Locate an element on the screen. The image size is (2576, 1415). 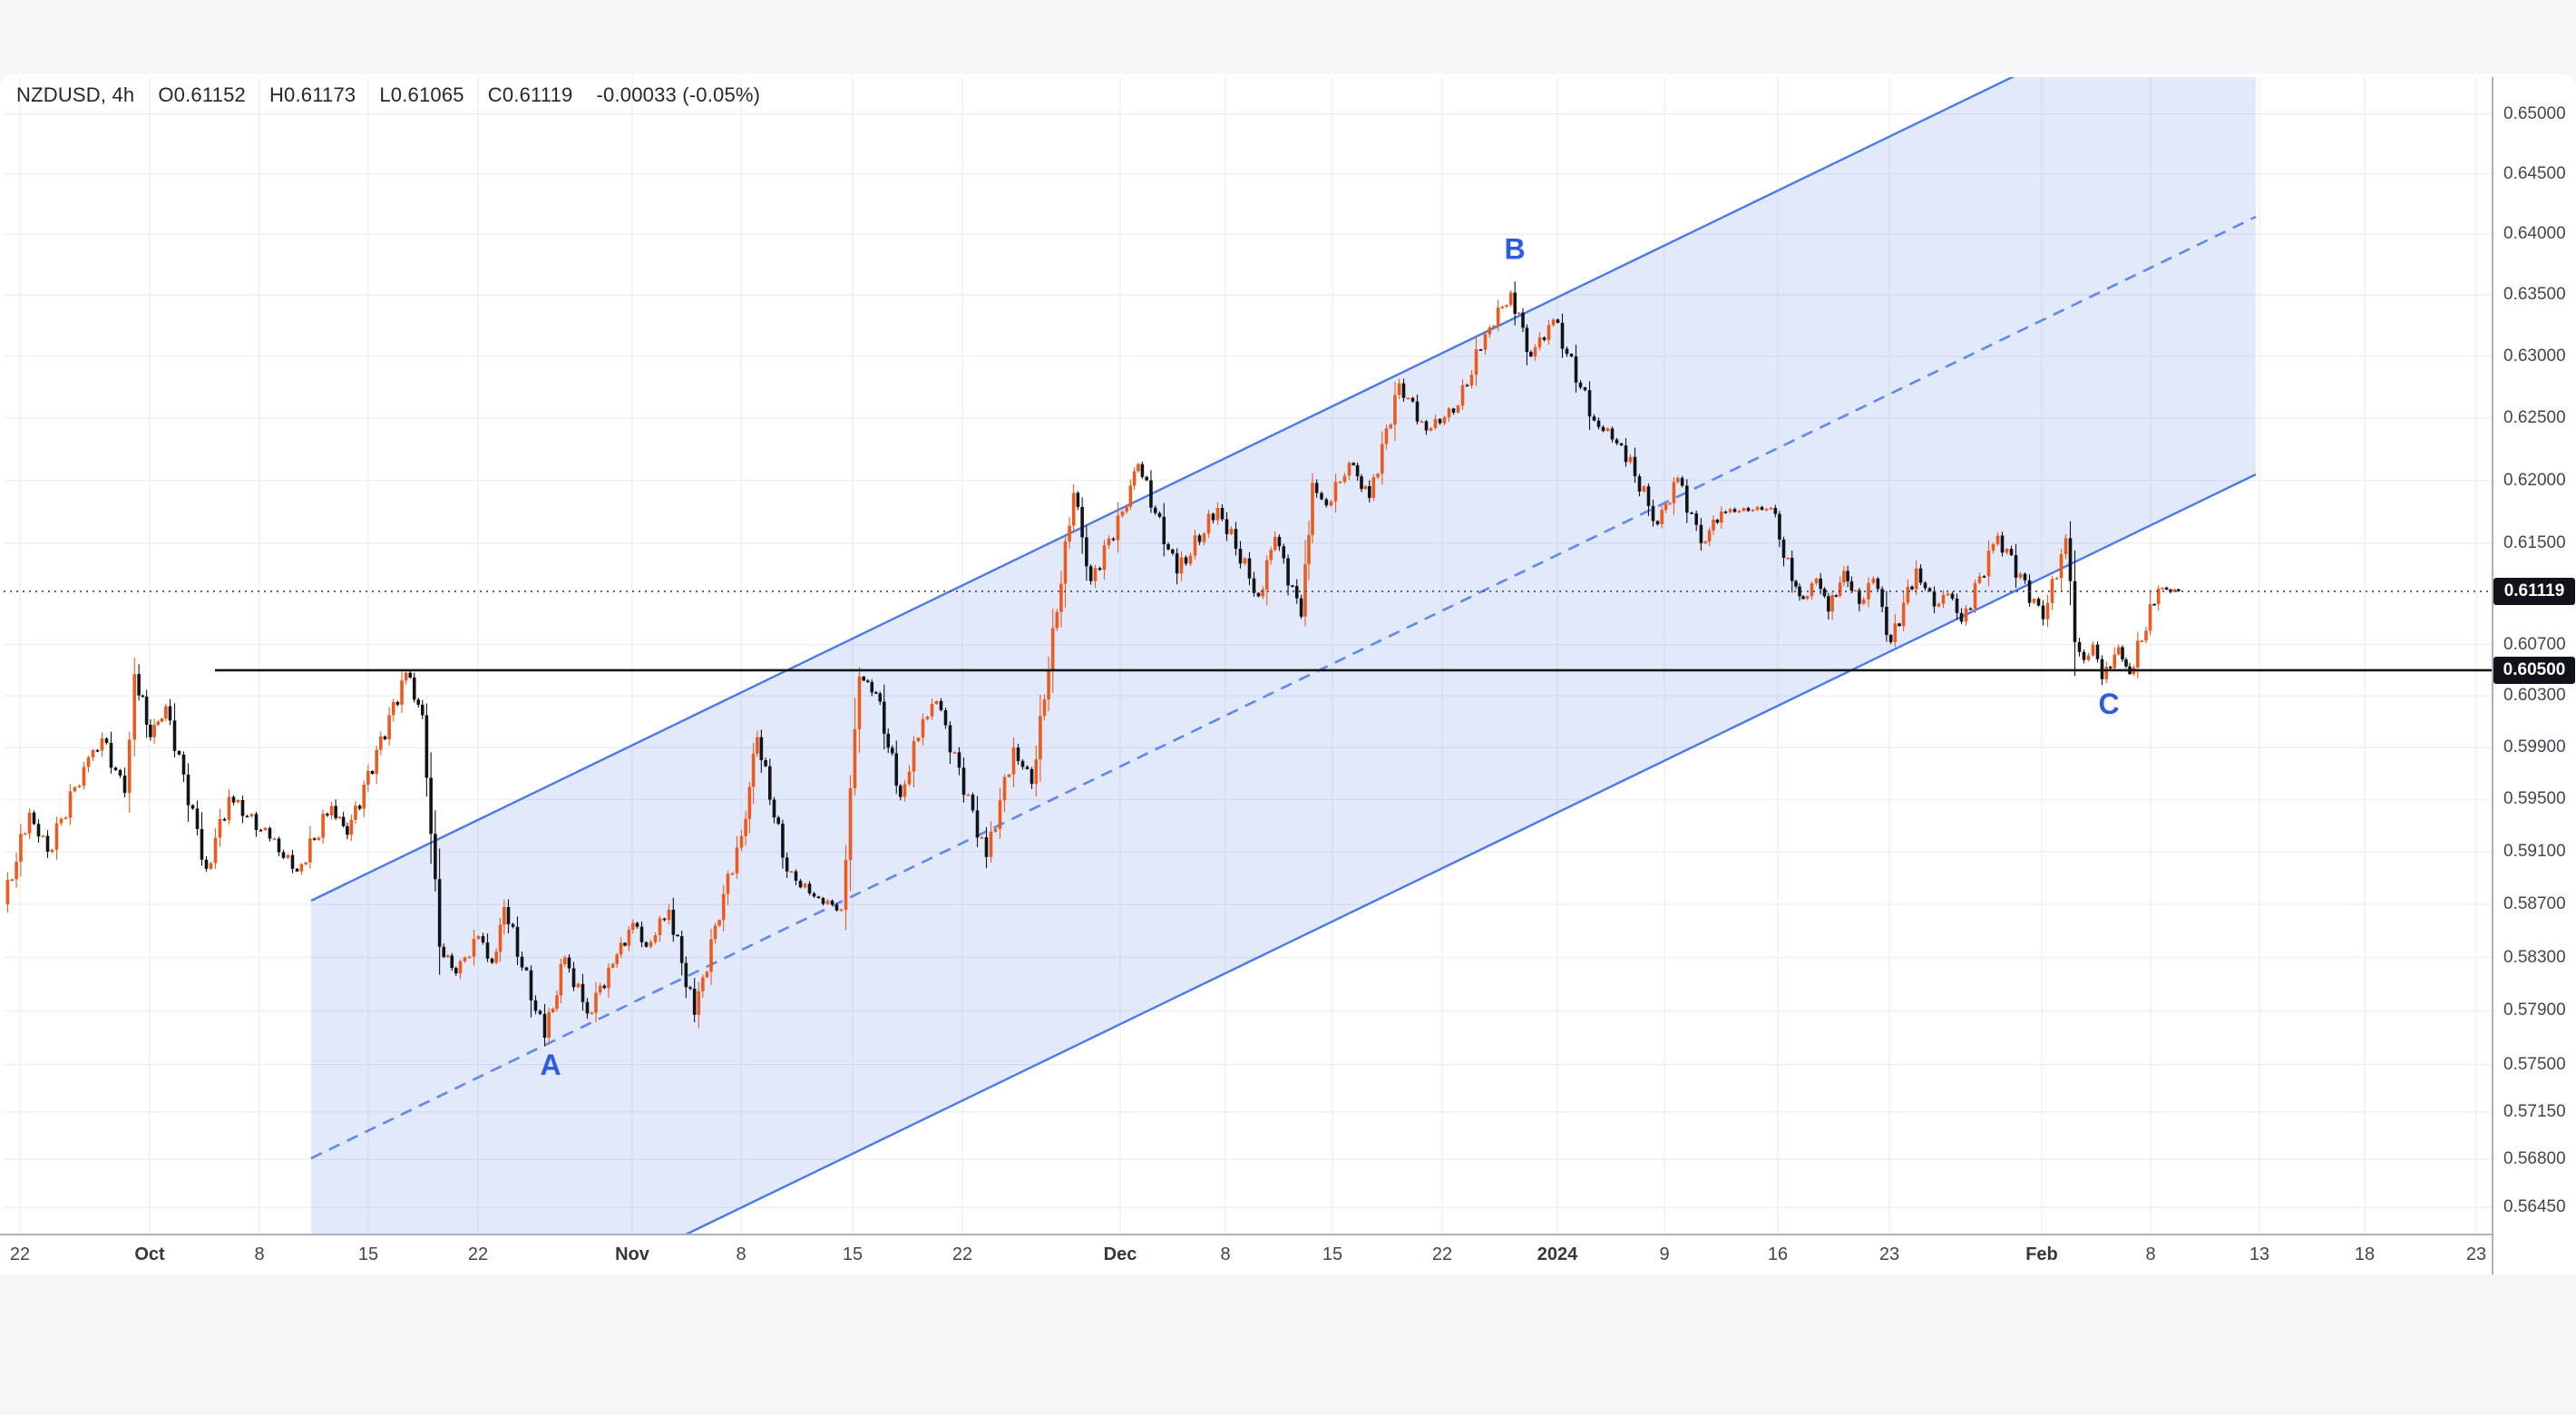
price-axis-label: 0.63000 is located at coordinates (2534, 356).